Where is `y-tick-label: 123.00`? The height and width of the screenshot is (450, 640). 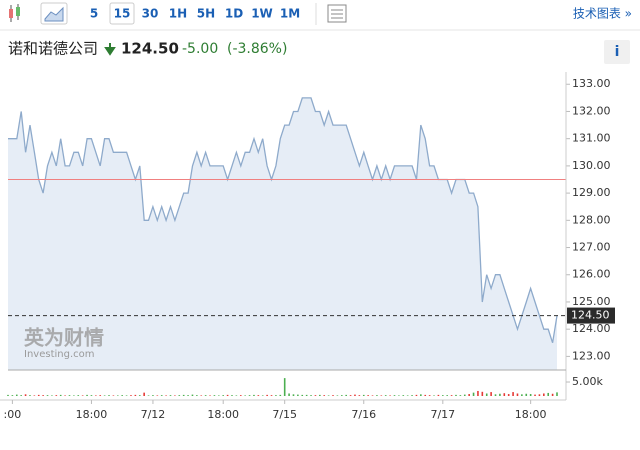 y-tick-label: 123.00 is located at coordinates (591, 355).